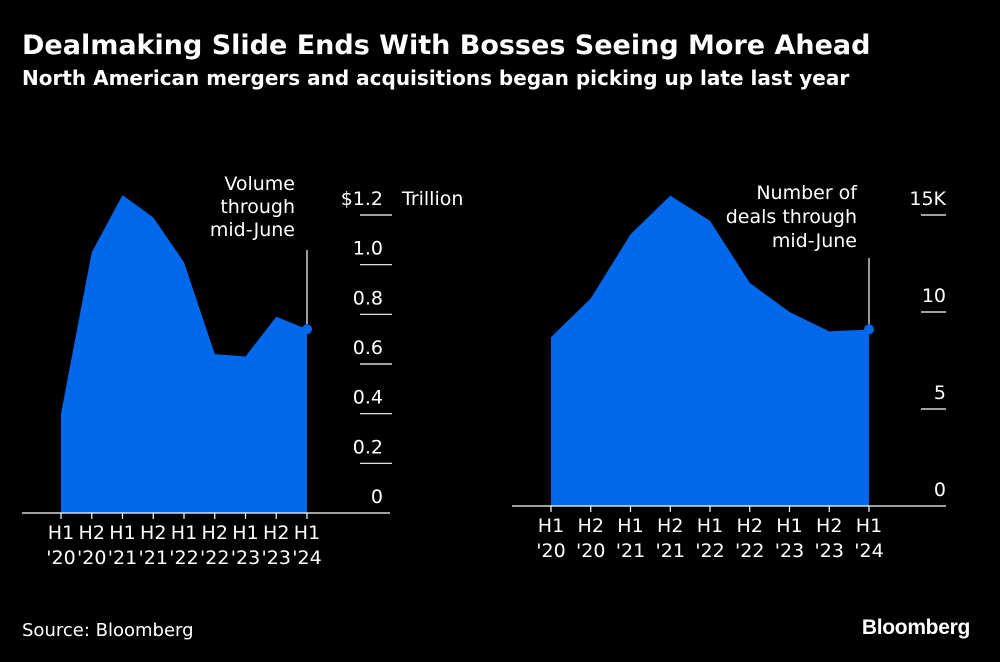  Describe the element at coordinates (590, 551) in the screenshot. I see `x-tick-label-2-2-bottom: '20` at that location.